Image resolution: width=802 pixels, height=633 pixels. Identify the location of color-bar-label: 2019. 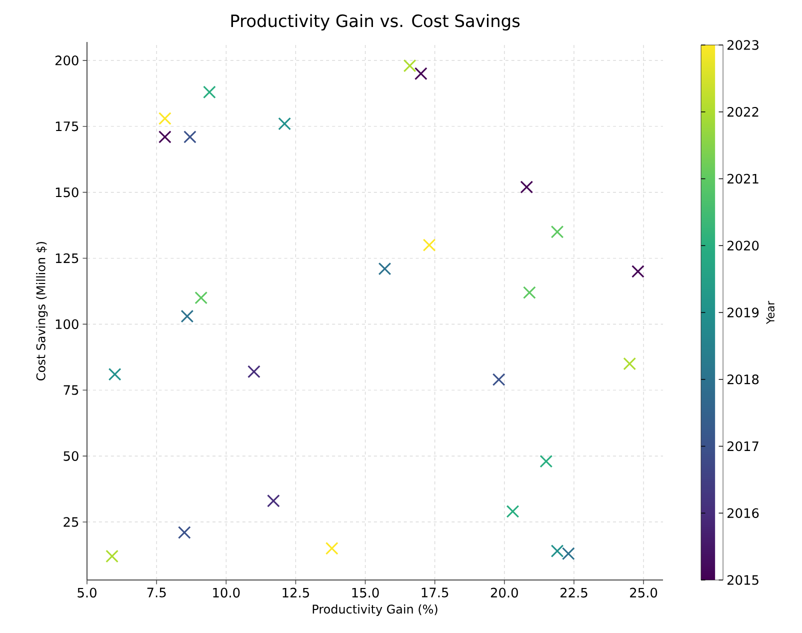
(743, 313).